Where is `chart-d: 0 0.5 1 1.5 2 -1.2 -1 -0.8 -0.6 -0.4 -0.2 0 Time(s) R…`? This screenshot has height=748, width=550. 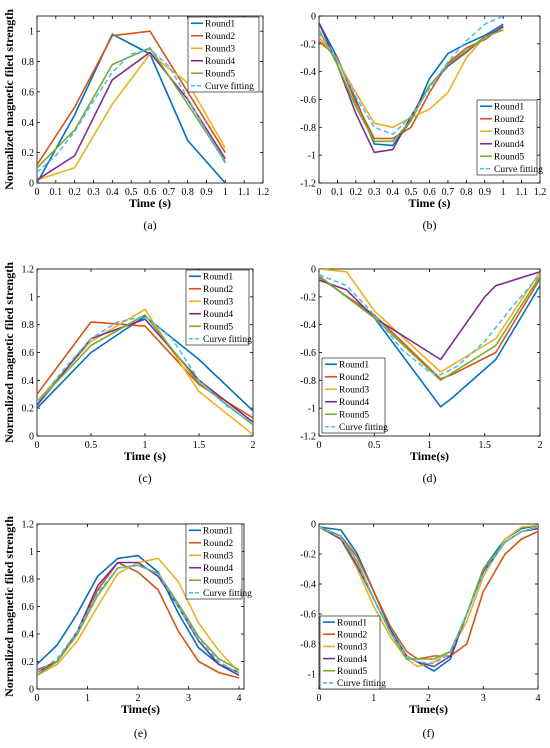
chart-d: 0 0.5 1 1.5 2 -1.2 -1 -0.8 -0.6 -0.4 -0.2 0 Time(s) R… is located at coordinates (421, 375).